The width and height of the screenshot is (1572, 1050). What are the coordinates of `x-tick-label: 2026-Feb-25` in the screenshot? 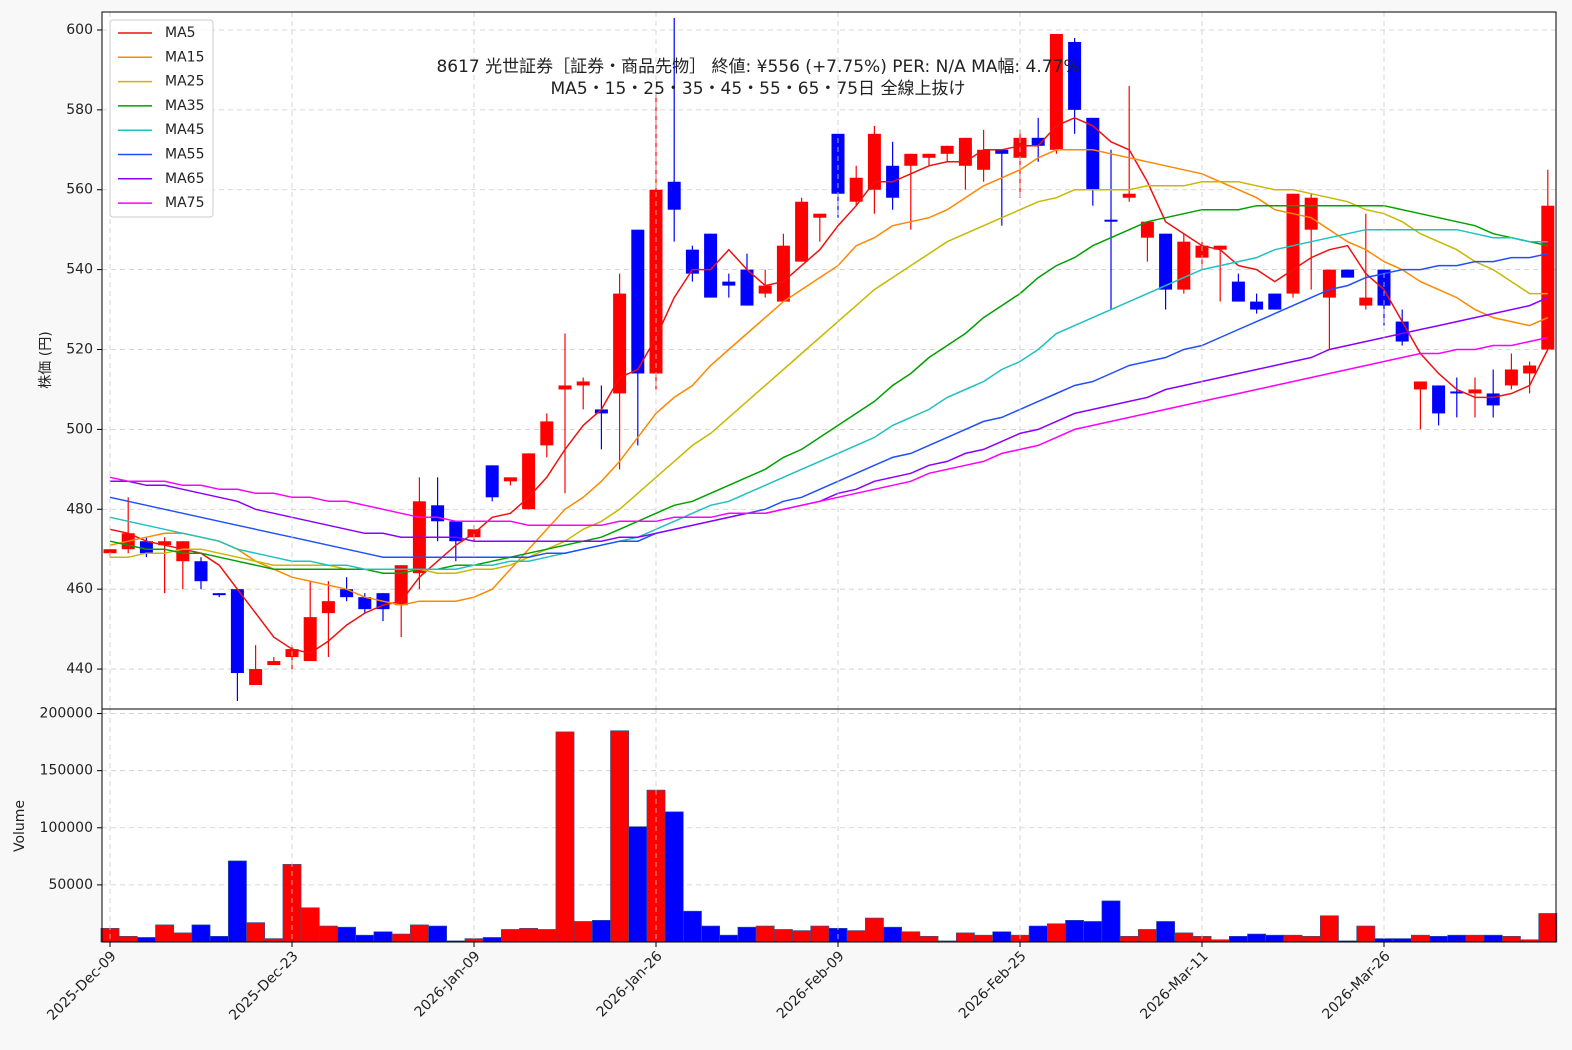 It's located at (993, 985).